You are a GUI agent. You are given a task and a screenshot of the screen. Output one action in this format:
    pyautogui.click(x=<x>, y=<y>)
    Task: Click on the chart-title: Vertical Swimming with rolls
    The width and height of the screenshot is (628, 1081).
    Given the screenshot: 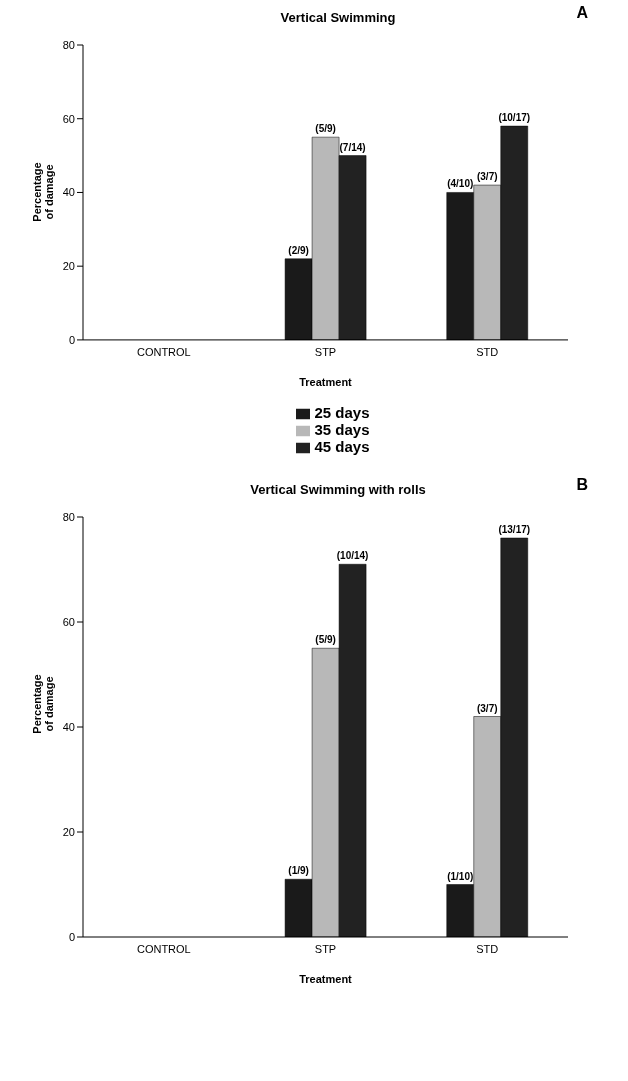 What is the action you would take?
    pyautogui.click(x=338, y=489)
    